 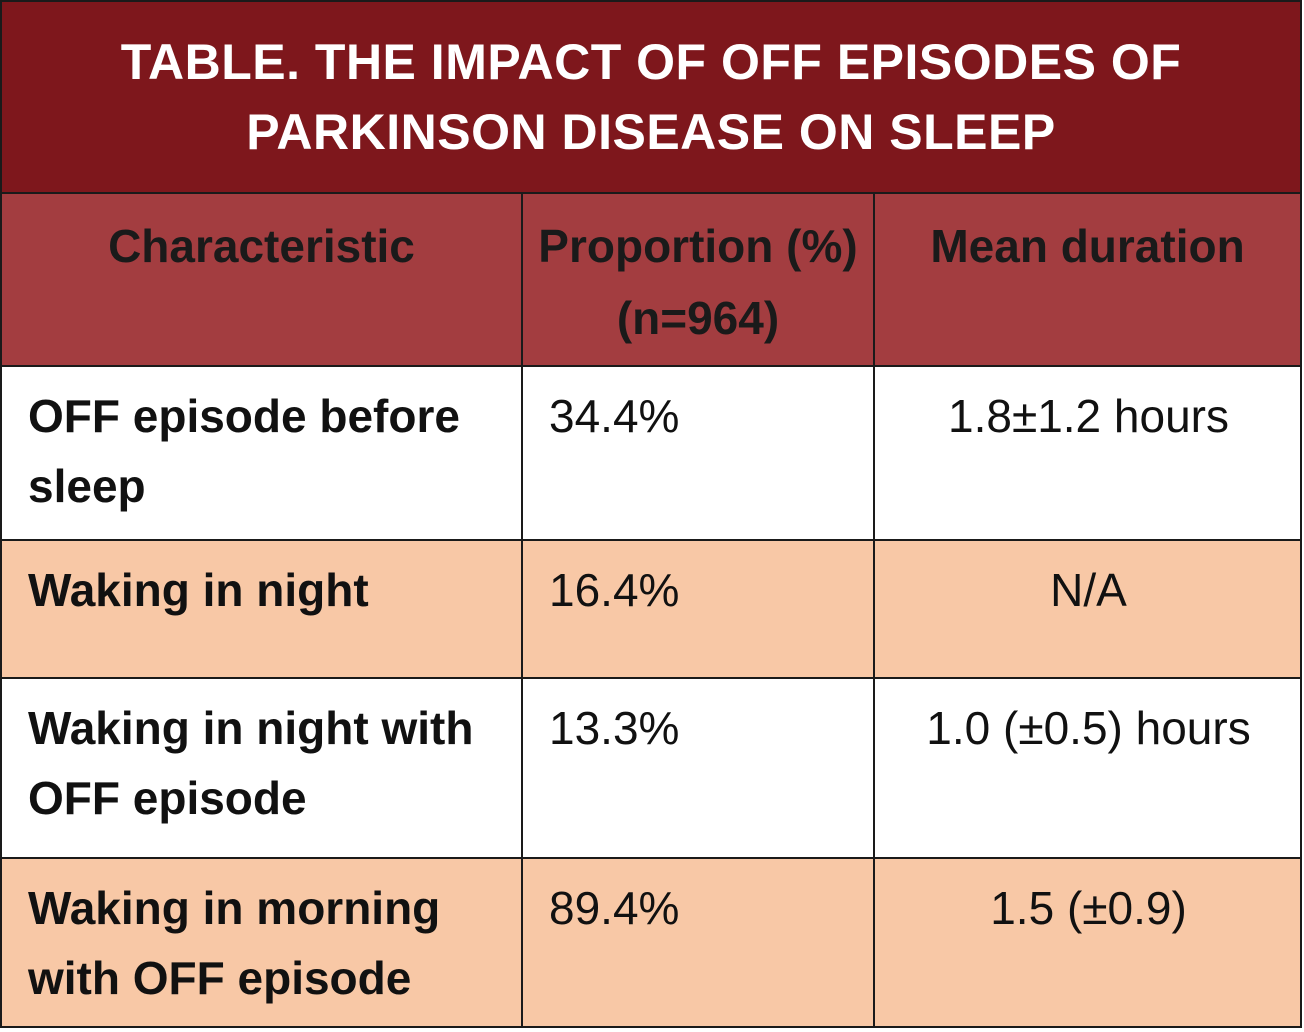 I want to click on cell-proportion: 13.3%, so click(x=698, y=768).